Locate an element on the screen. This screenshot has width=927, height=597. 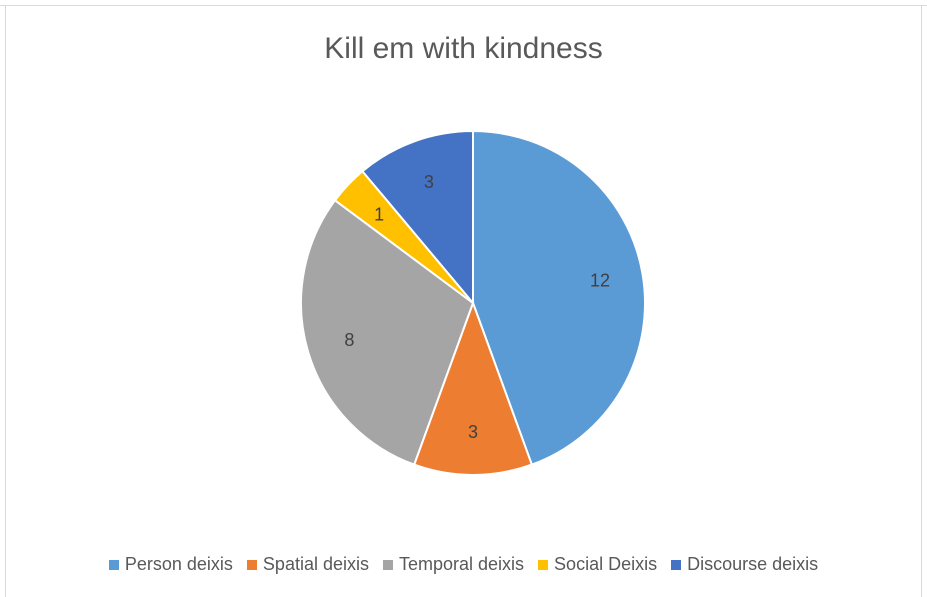
data-label: 1 is located at coordinates (379, 214).